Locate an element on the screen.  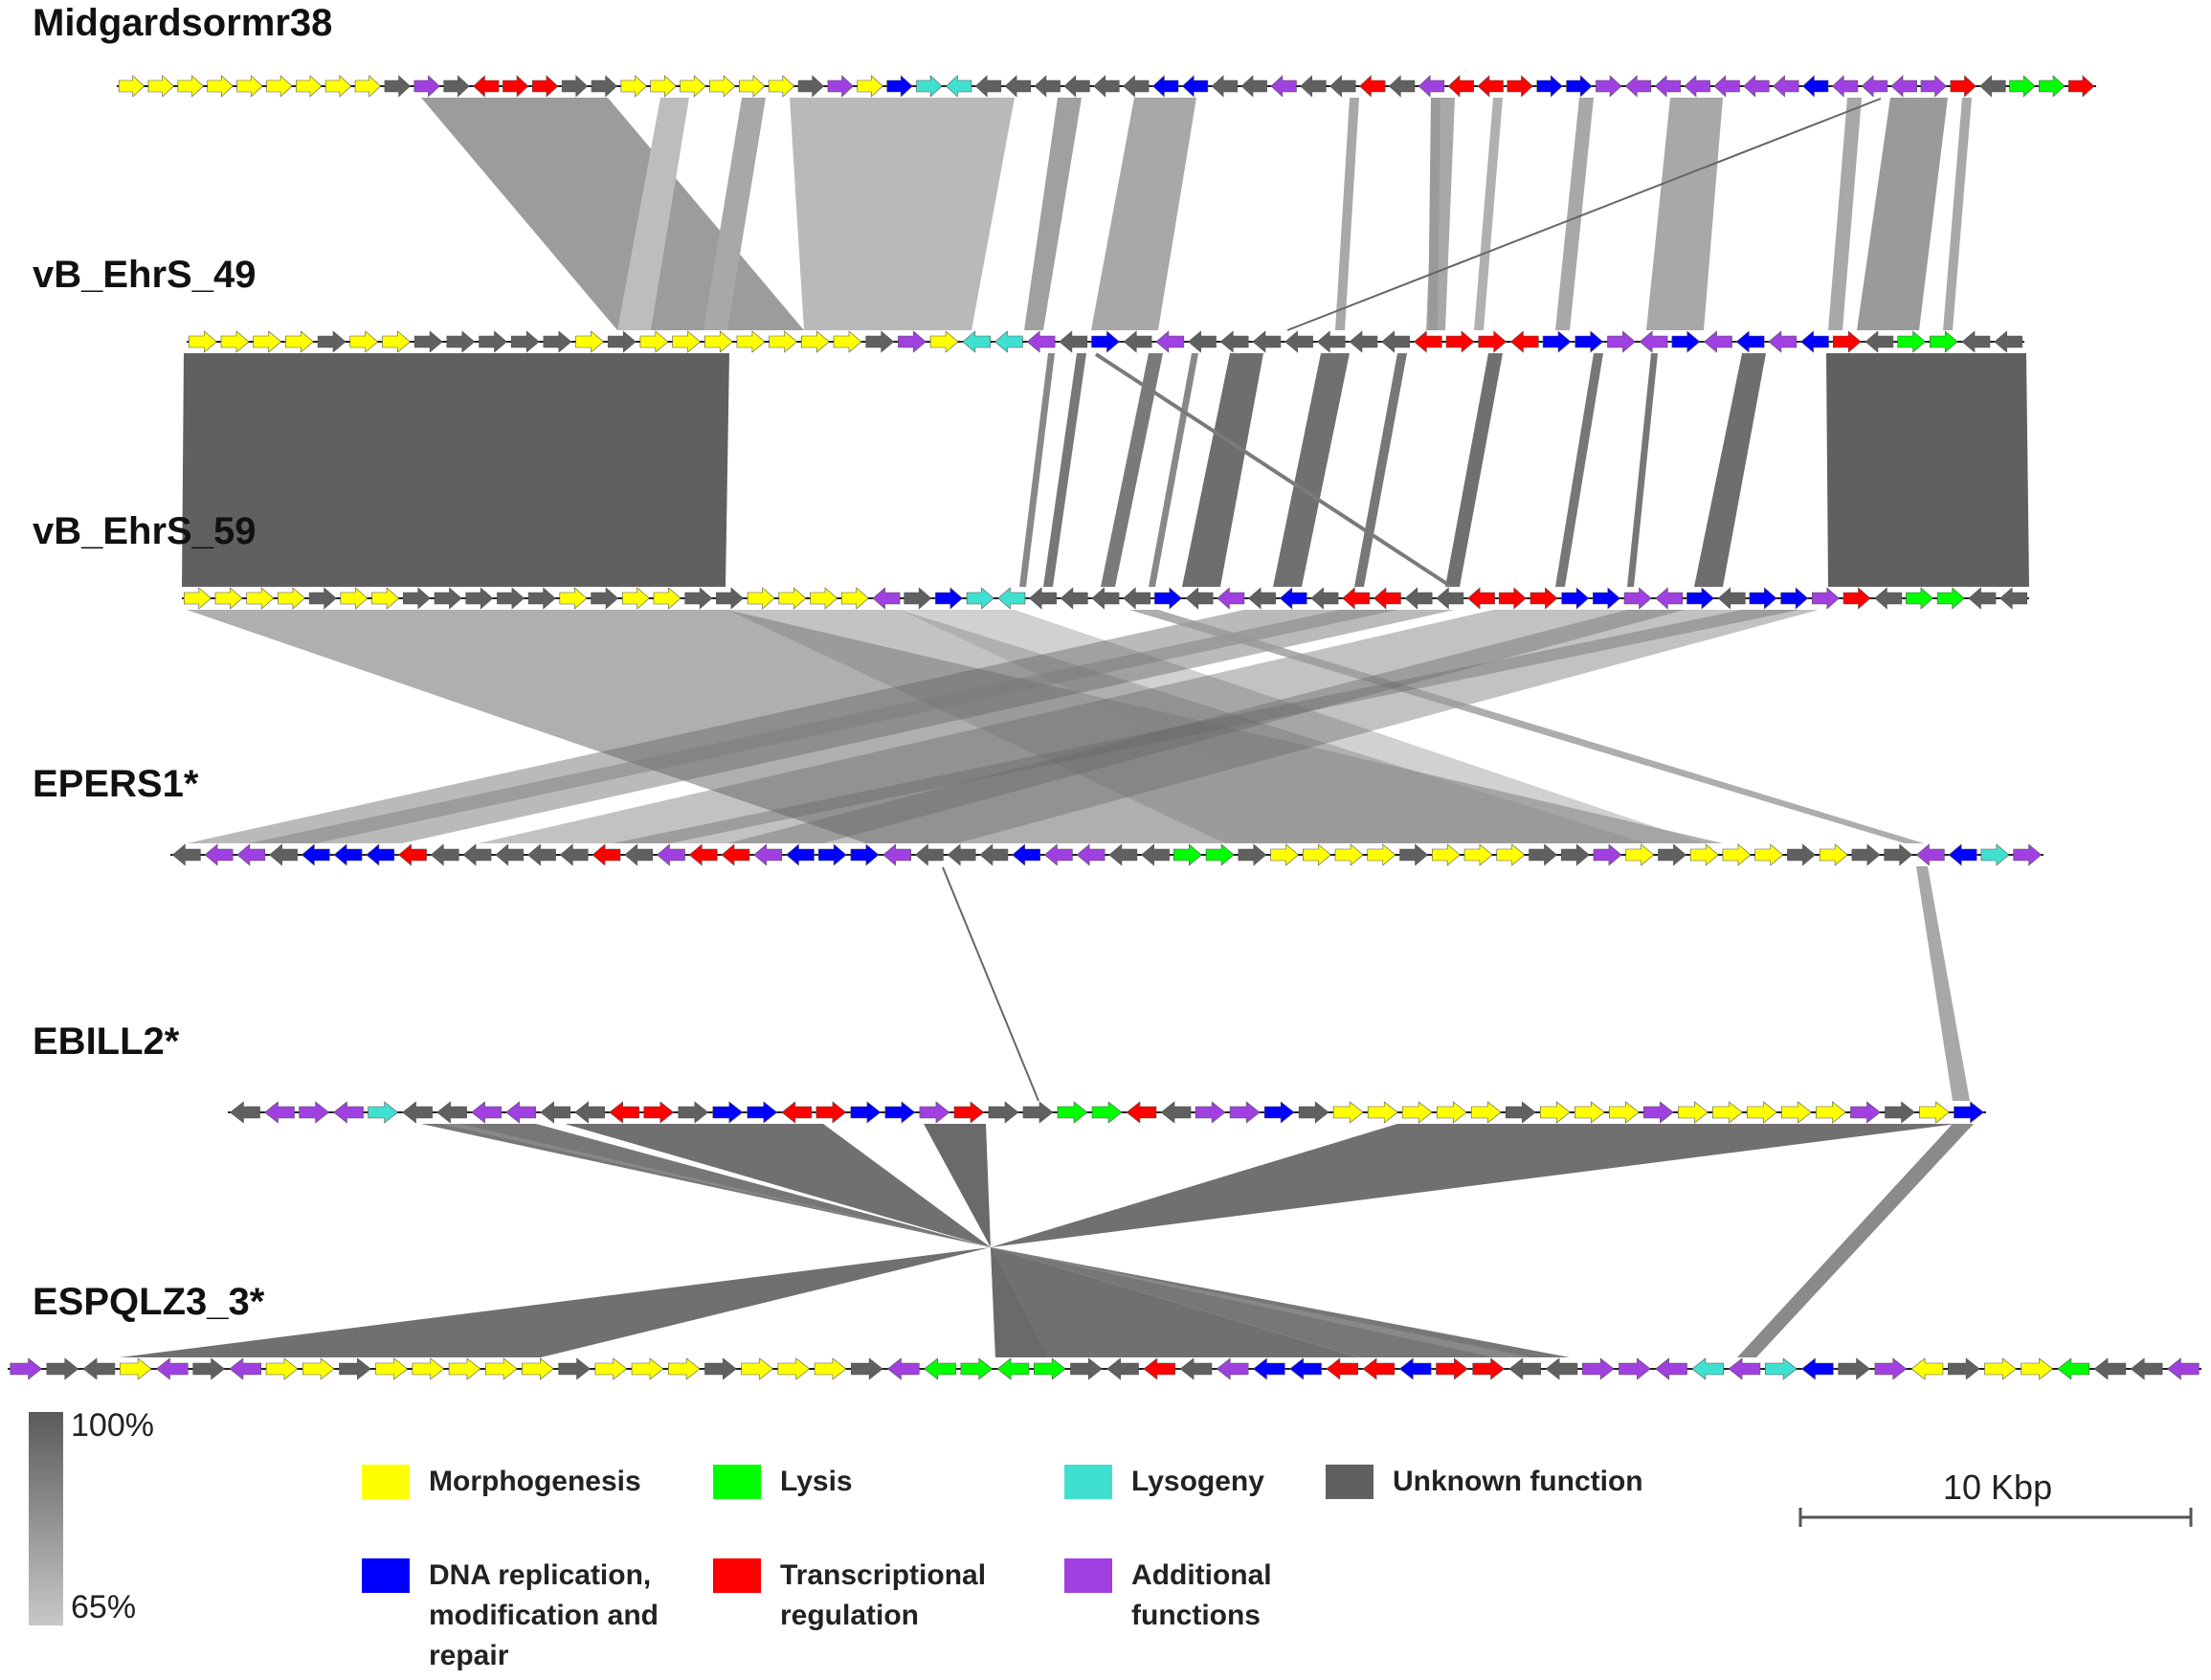
legend-swatch-lysogeny is located at coordinates (1088, 1482).